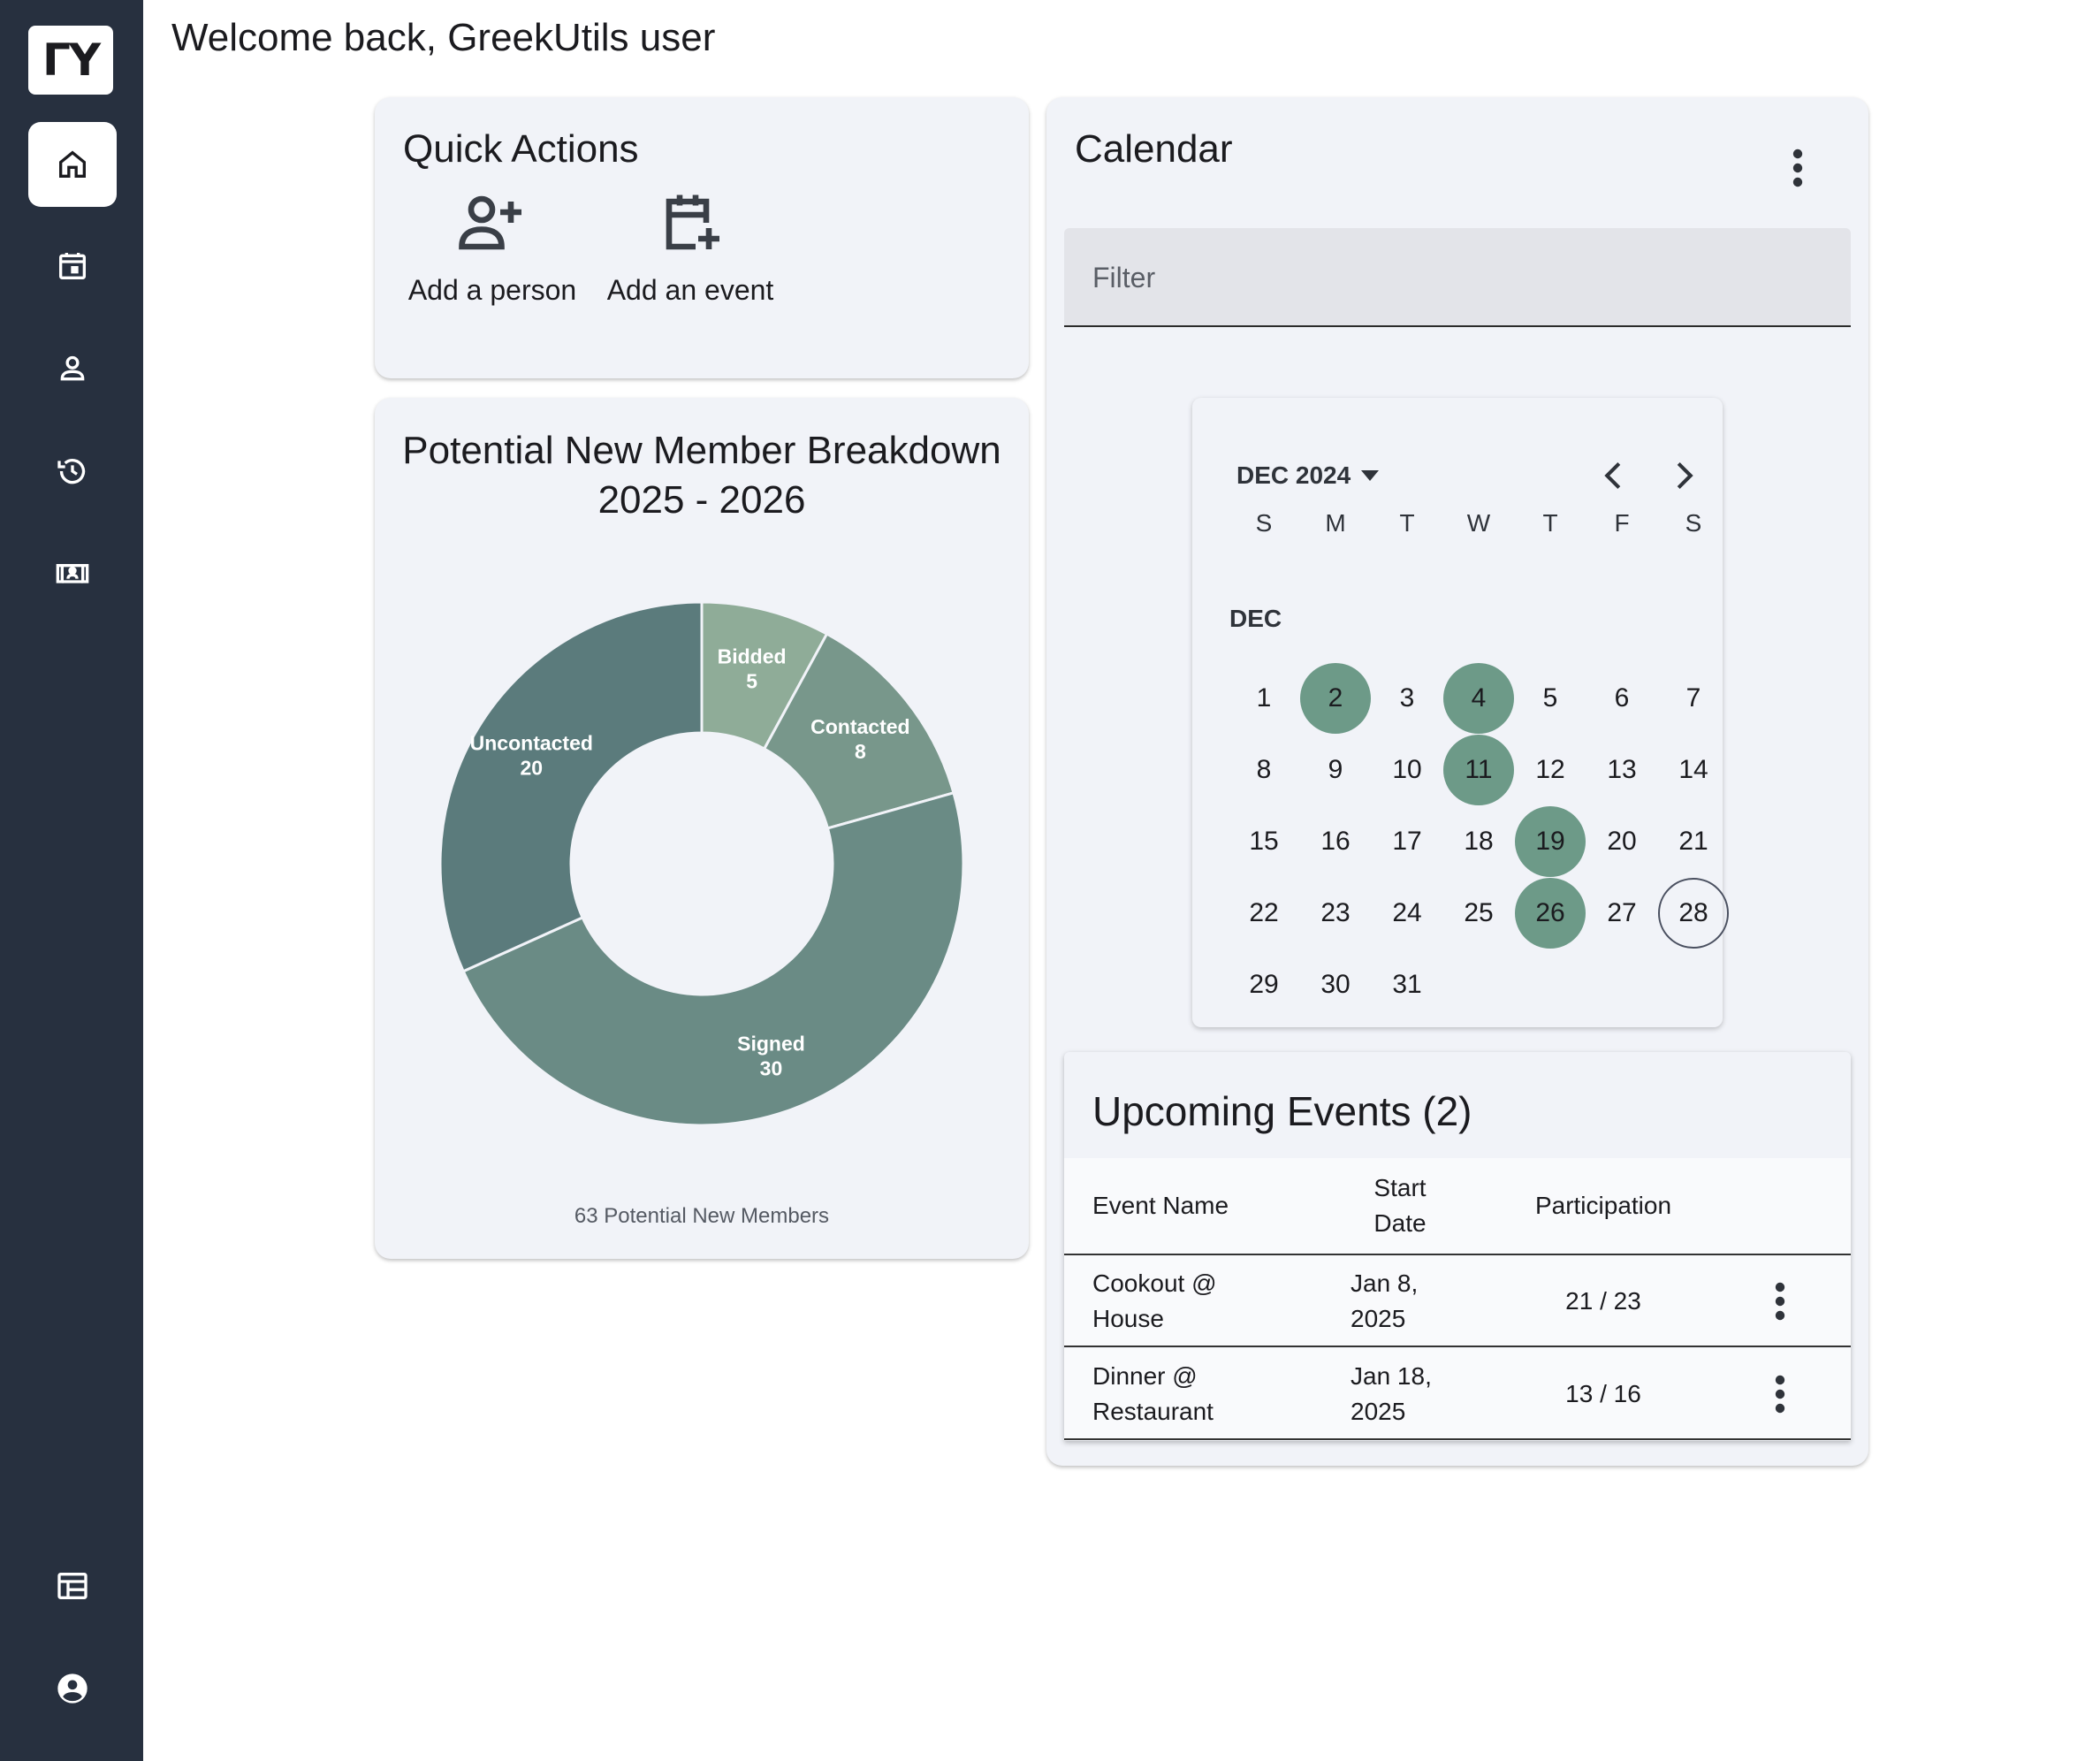  I want to click on calendar-day: 13, so click(1622, 769).